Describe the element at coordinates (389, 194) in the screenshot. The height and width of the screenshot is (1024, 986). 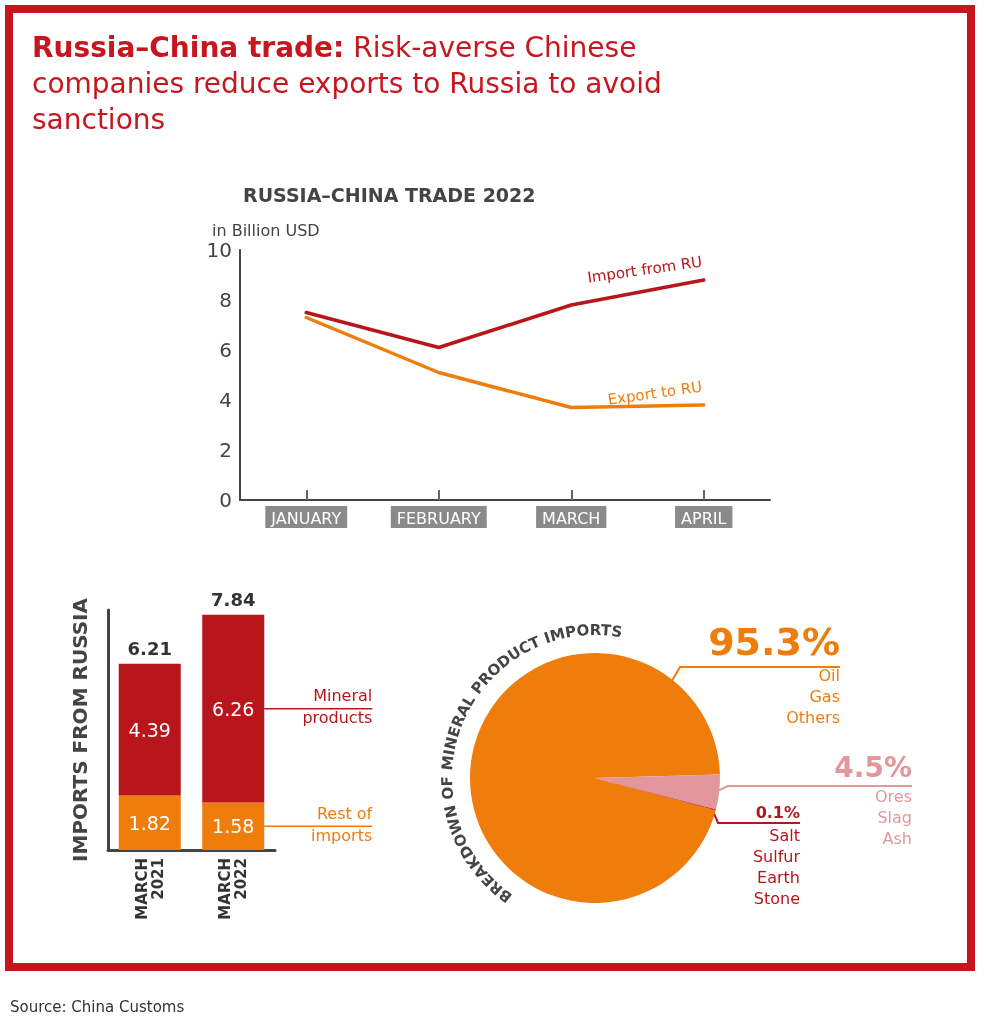
I see `chart-subtitle: RUSSIA–CHINA TRADE 2022` at that location.